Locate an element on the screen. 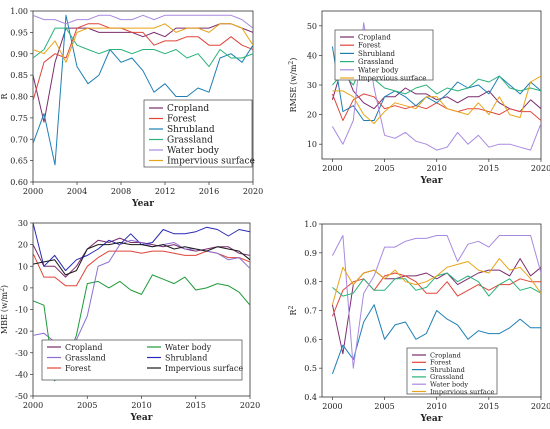 This screenshot has height=429, width=550. y-tick-label: 0.65 is located at coordinates (19, 161).